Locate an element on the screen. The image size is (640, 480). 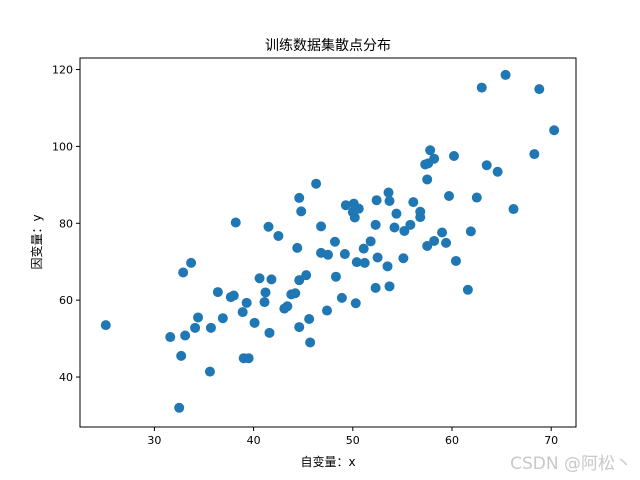
y-tick-label: 40 is located at coordinates (66, 377).